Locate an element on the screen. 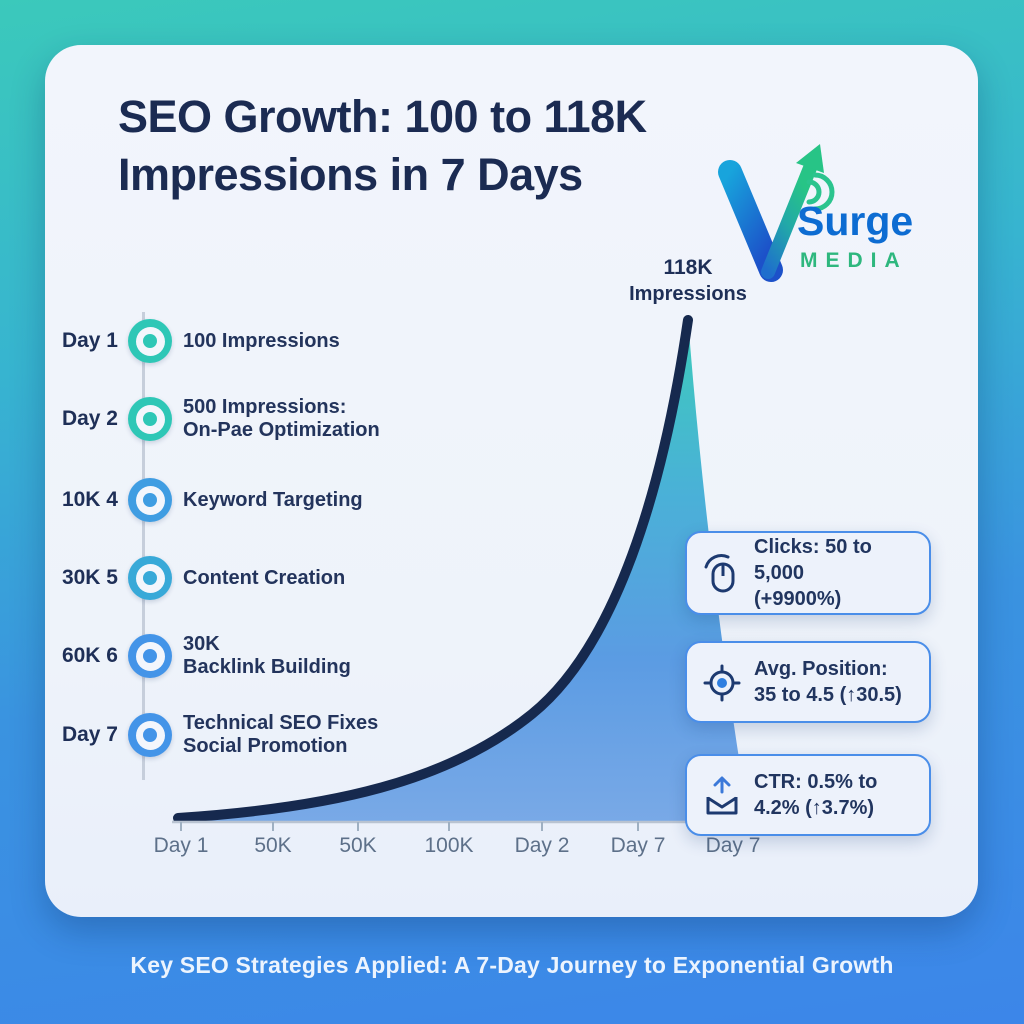  timeline-connector-line is located at coordinates (143, 546).